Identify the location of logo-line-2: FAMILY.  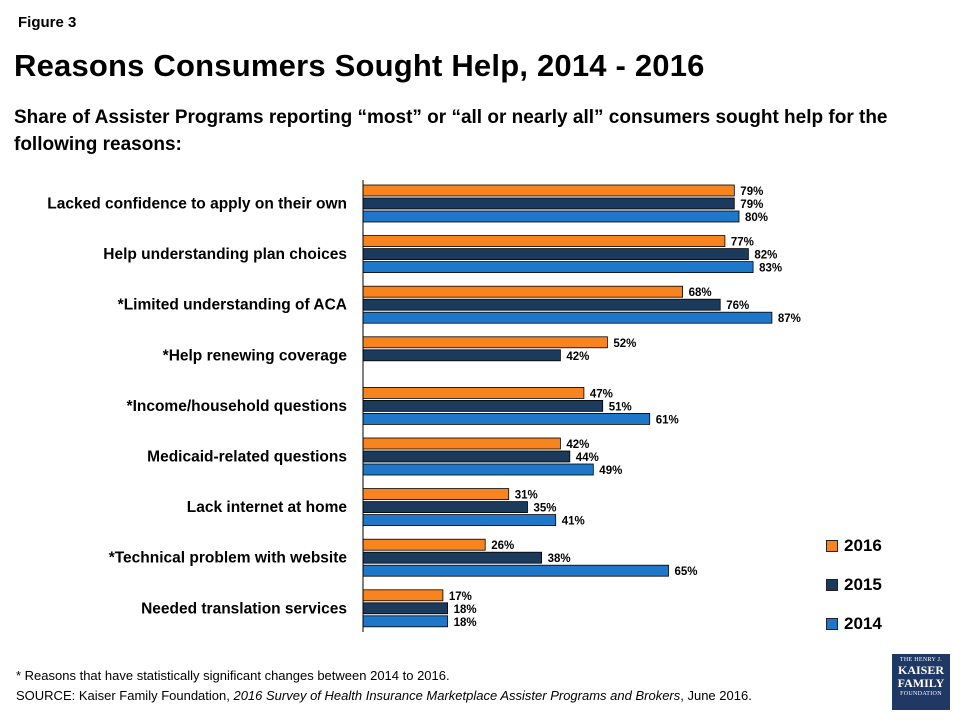
(921, 683).